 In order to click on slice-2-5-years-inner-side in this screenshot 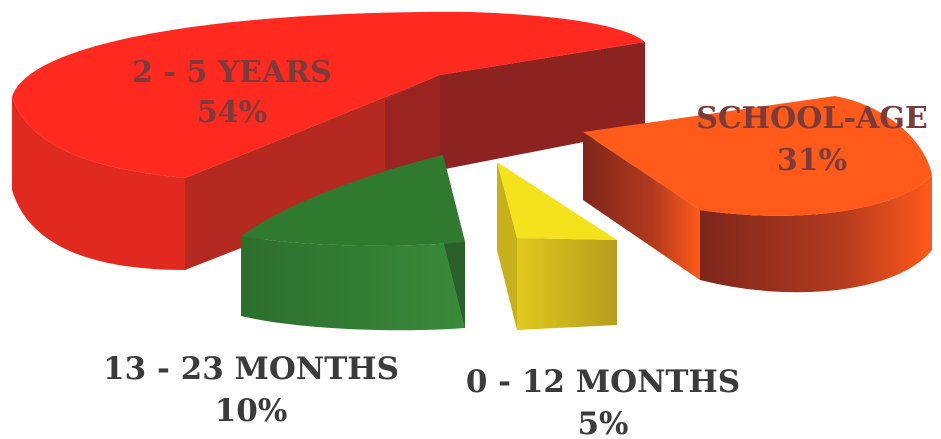, I will do `click(312, 172)`.